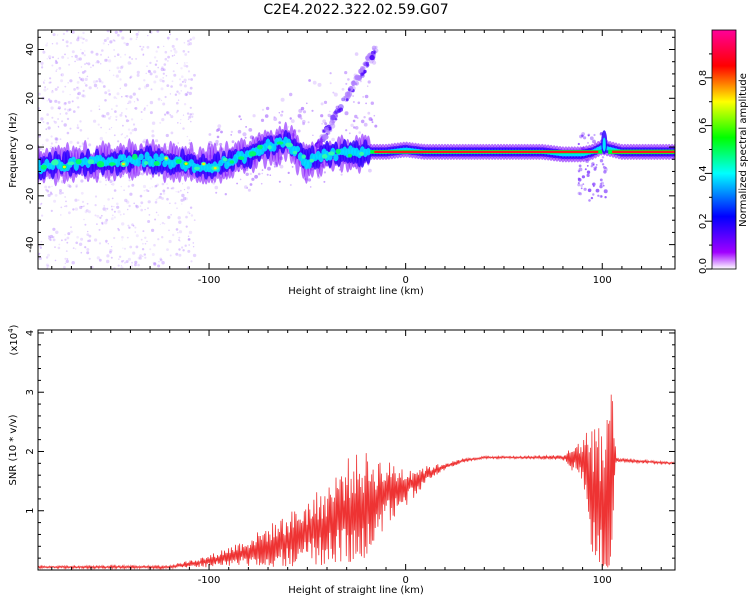 This screenshot has width=750, height=600. What do you see at coordinates (13, 339) in the screenshot?
I see `svg-text: (x104)` at bounding box center [13, 339].